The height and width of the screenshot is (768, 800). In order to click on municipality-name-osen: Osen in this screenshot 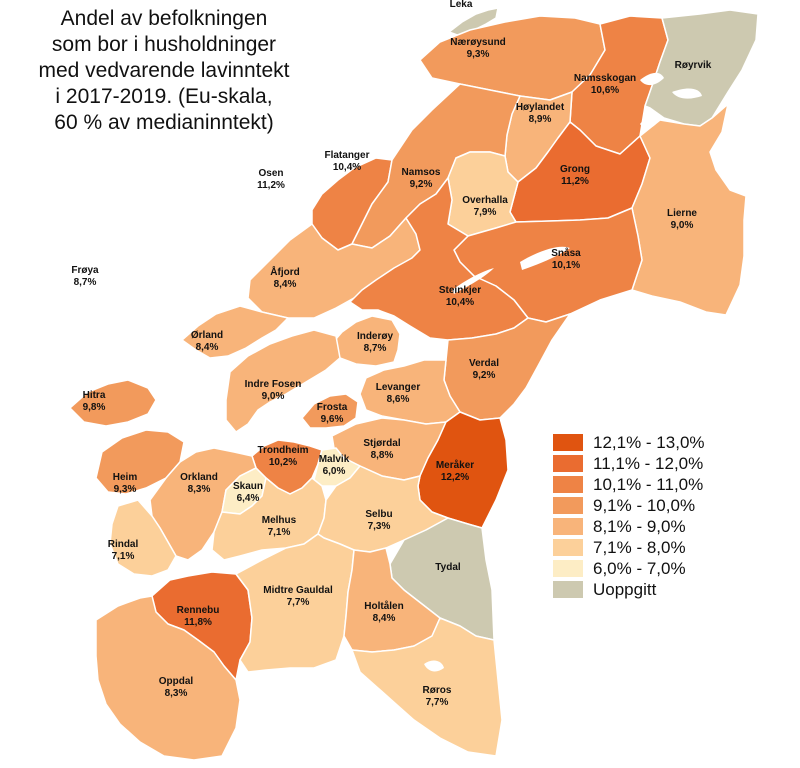, I will do `click(270, 173)`.